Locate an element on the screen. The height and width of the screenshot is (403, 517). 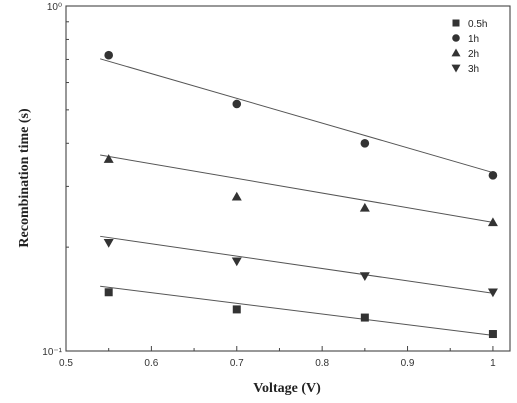
fit-line-0.5h is located at coordinates (296, 310).